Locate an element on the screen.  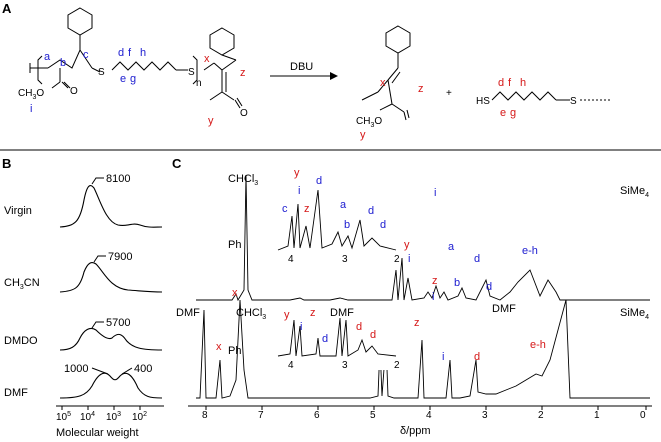
top-red-y: y is located at coordinates (407, 245).